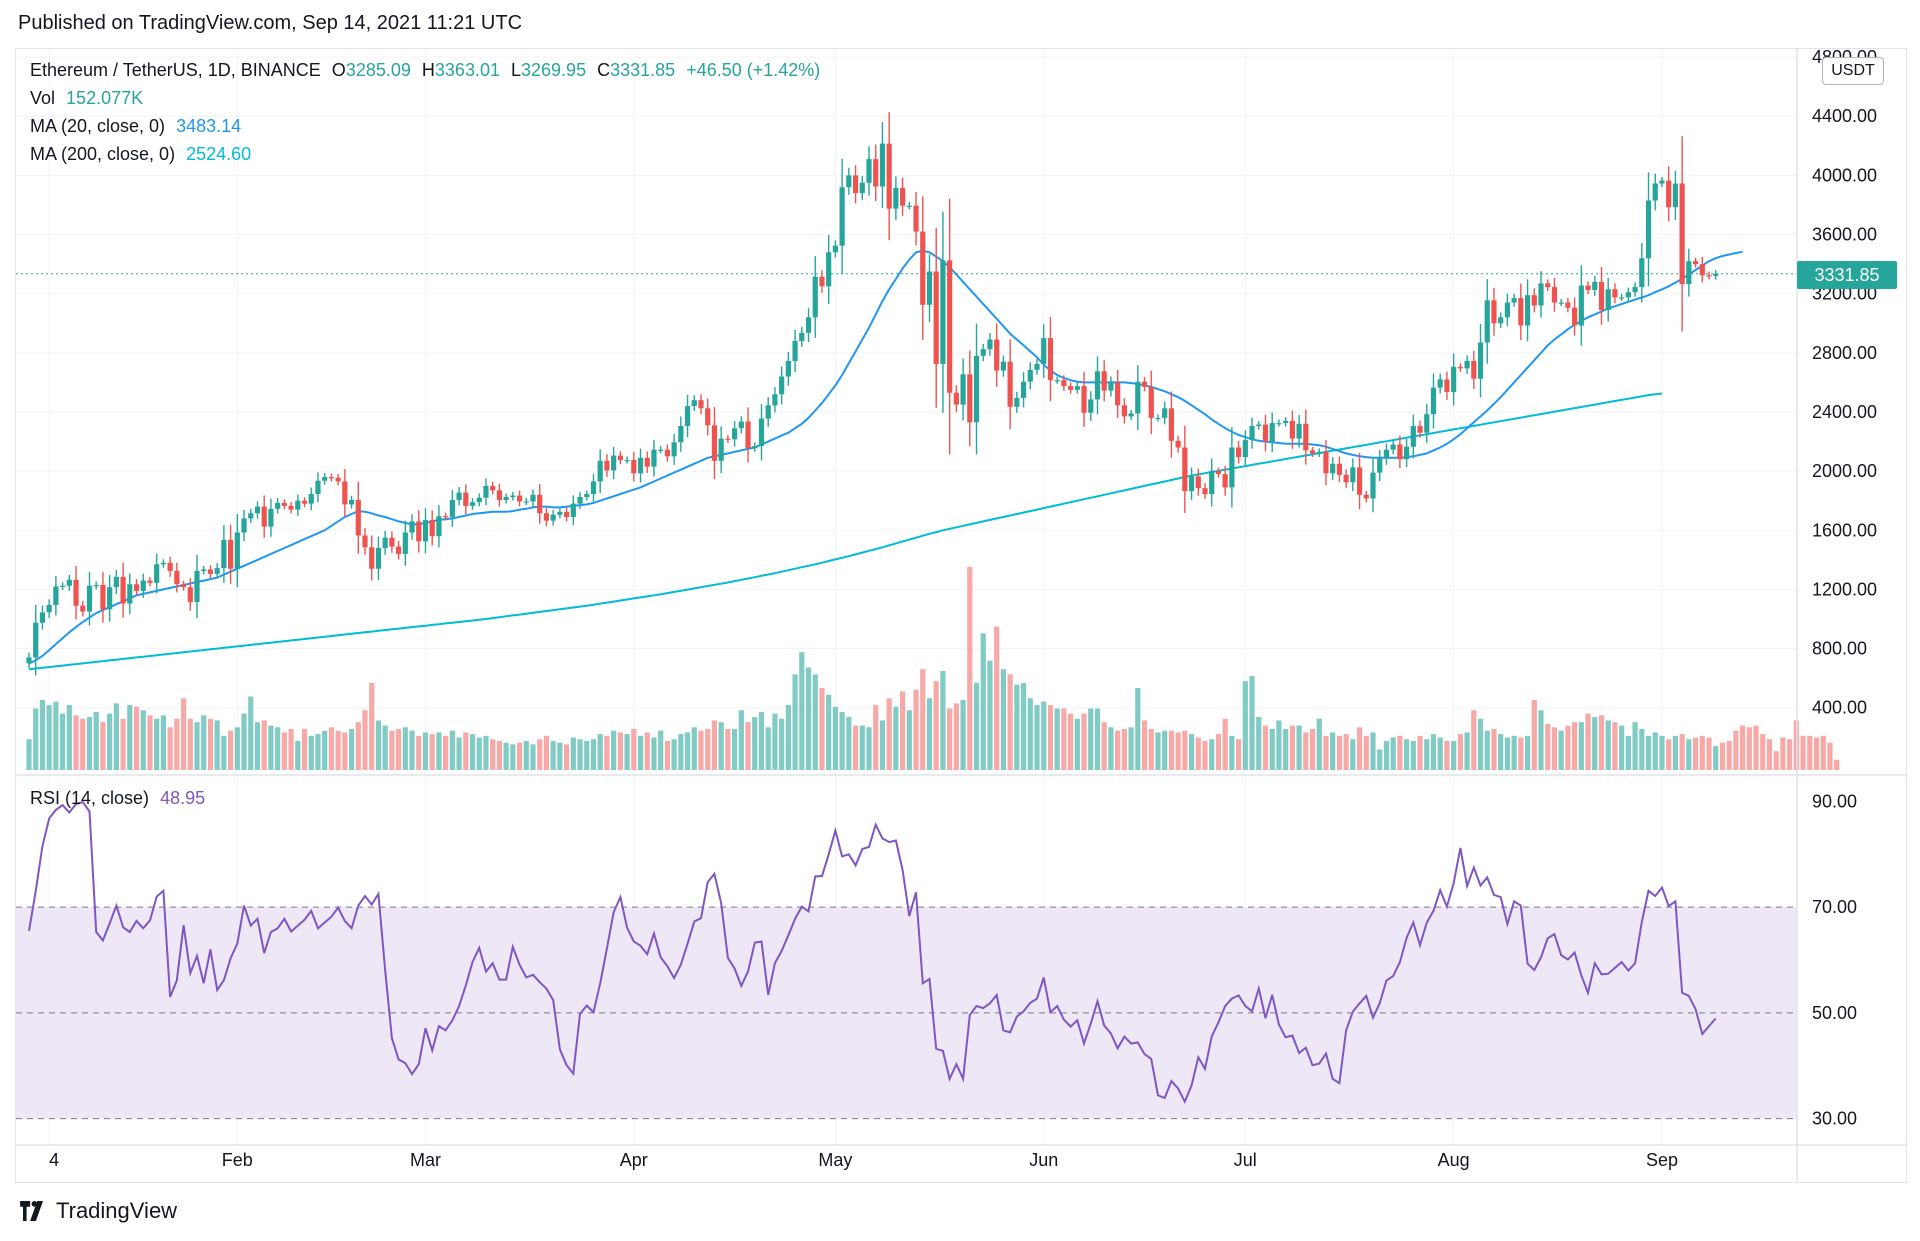 The width and height of the screenshot is (1920, 1241). I want to click on price-tick-label: 3600.00, so click(1844, 235).